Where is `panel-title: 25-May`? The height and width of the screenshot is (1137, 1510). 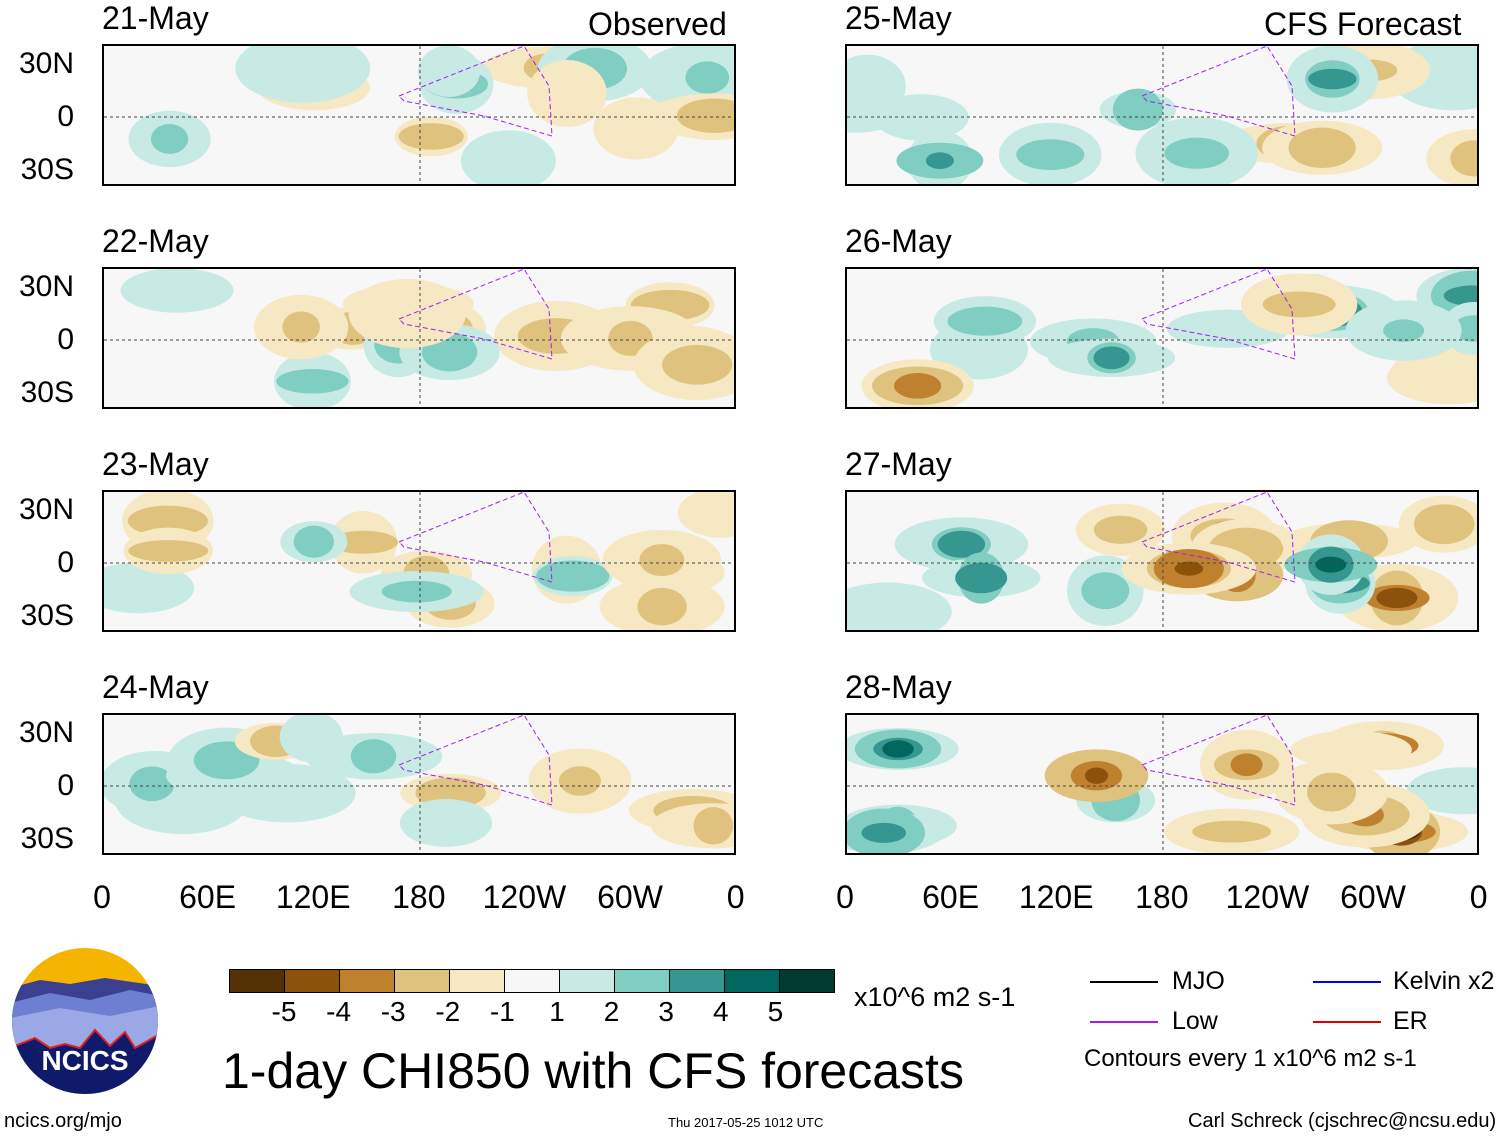
panel-title: 25-May is located at coordinates (898, 18).